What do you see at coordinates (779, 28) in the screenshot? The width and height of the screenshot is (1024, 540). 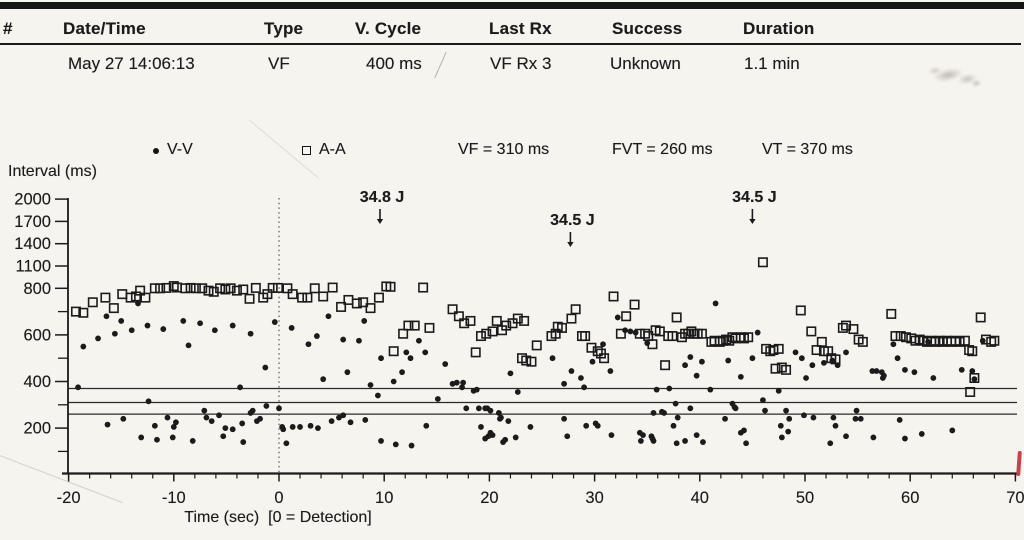 I see `col-header-duration: Duration` at bounding box center [779, 28].